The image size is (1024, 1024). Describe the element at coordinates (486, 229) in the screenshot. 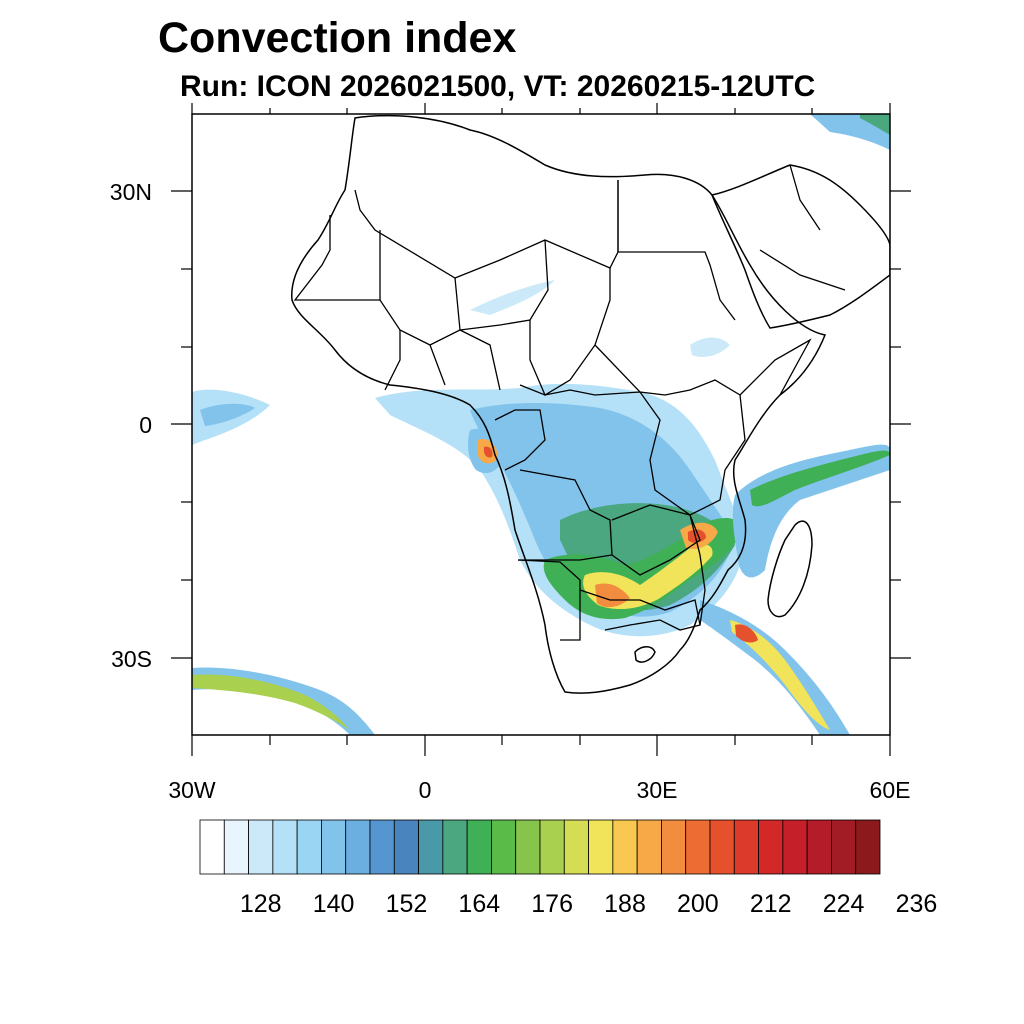

I see `border-maghreb` at that location.